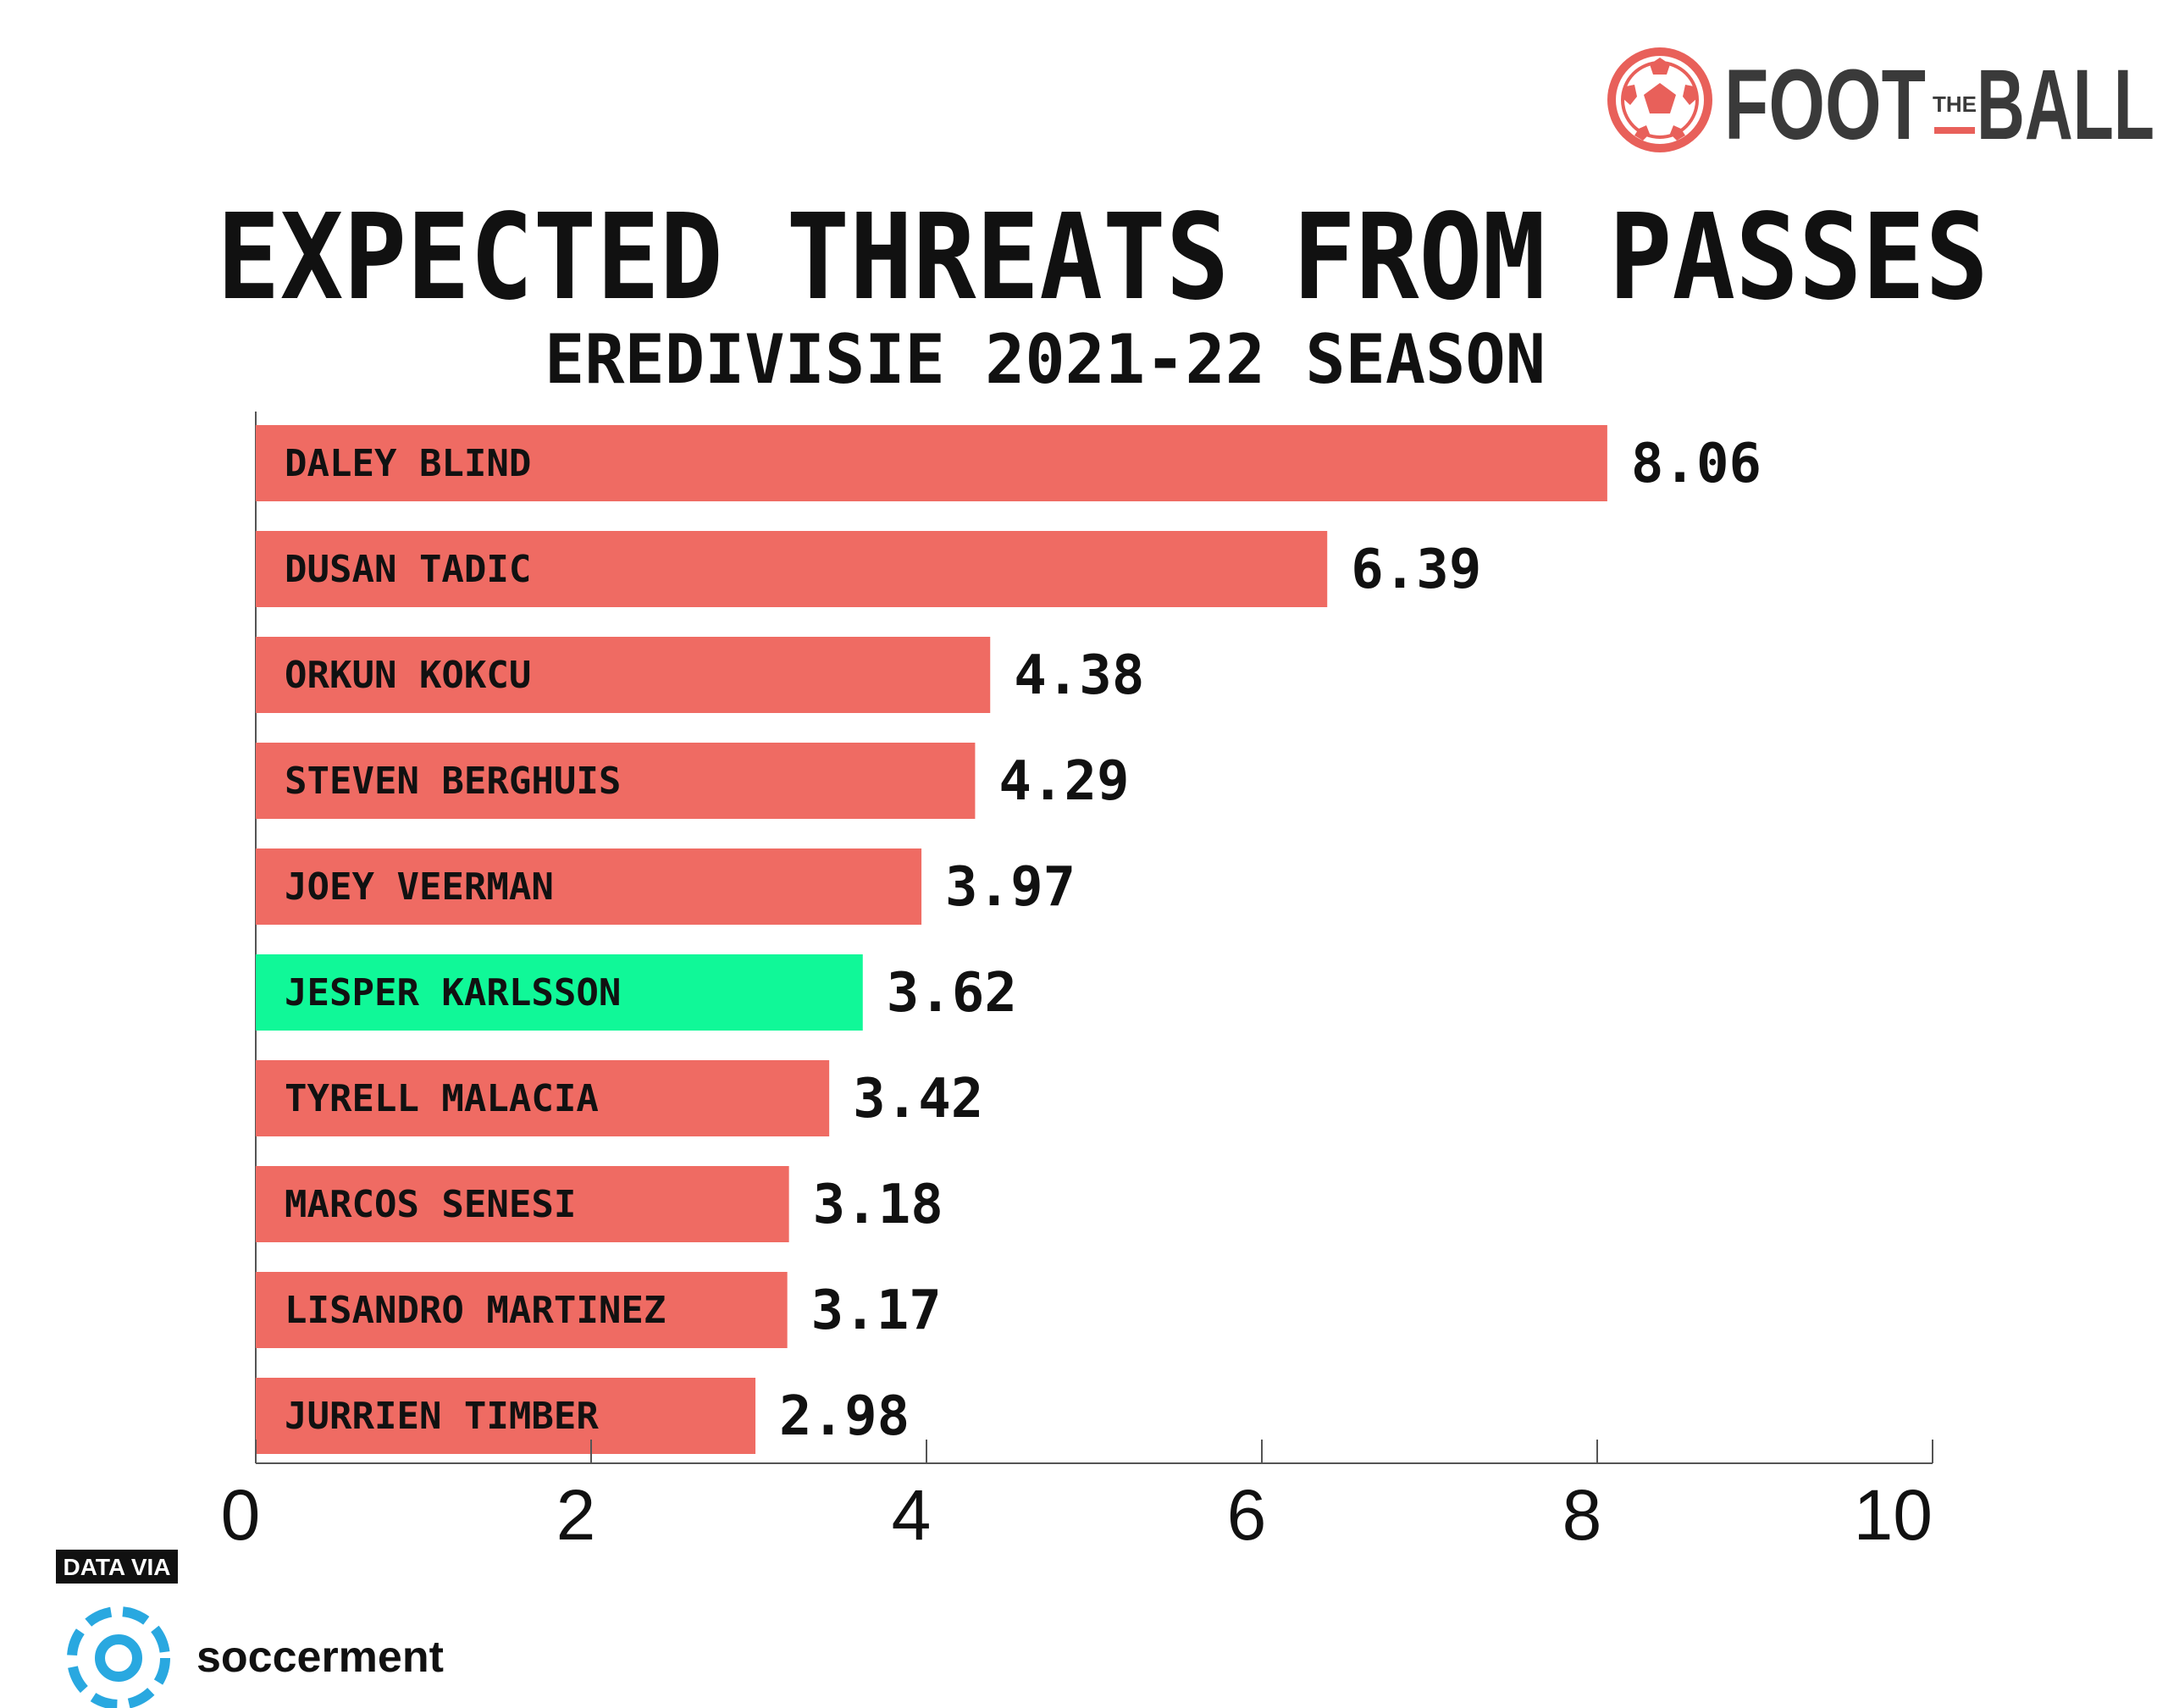 This screenshot has height=1708, width=2168. What do you see at coordinates (408, 569) in the screenshot?
I see `bar-label-dusan-tadic: DUSAN TADIC` at bounding box center [408, 569].